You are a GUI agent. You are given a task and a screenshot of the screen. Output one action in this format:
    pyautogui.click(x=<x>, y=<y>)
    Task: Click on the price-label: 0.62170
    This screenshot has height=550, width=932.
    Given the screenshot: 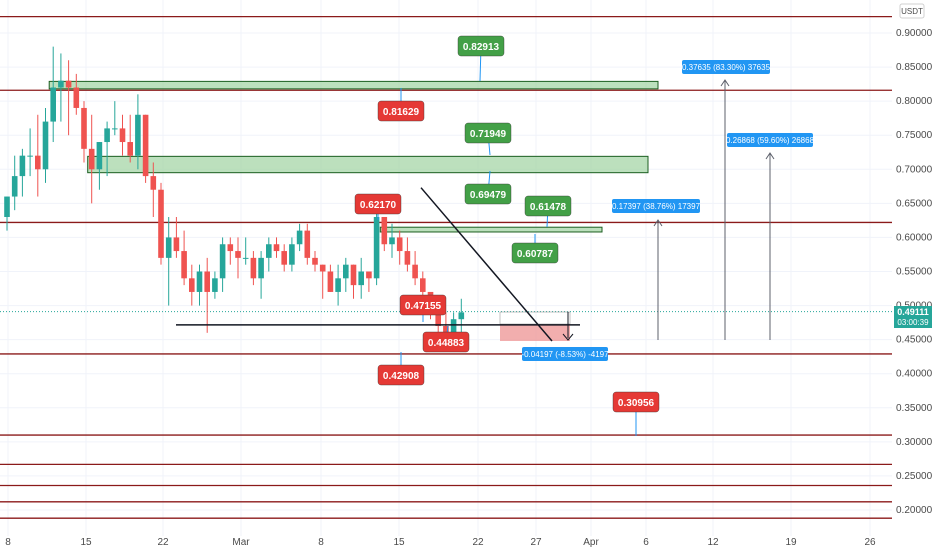 What is the action you would take?
    pyautogui.click(x=378, y=205)
    